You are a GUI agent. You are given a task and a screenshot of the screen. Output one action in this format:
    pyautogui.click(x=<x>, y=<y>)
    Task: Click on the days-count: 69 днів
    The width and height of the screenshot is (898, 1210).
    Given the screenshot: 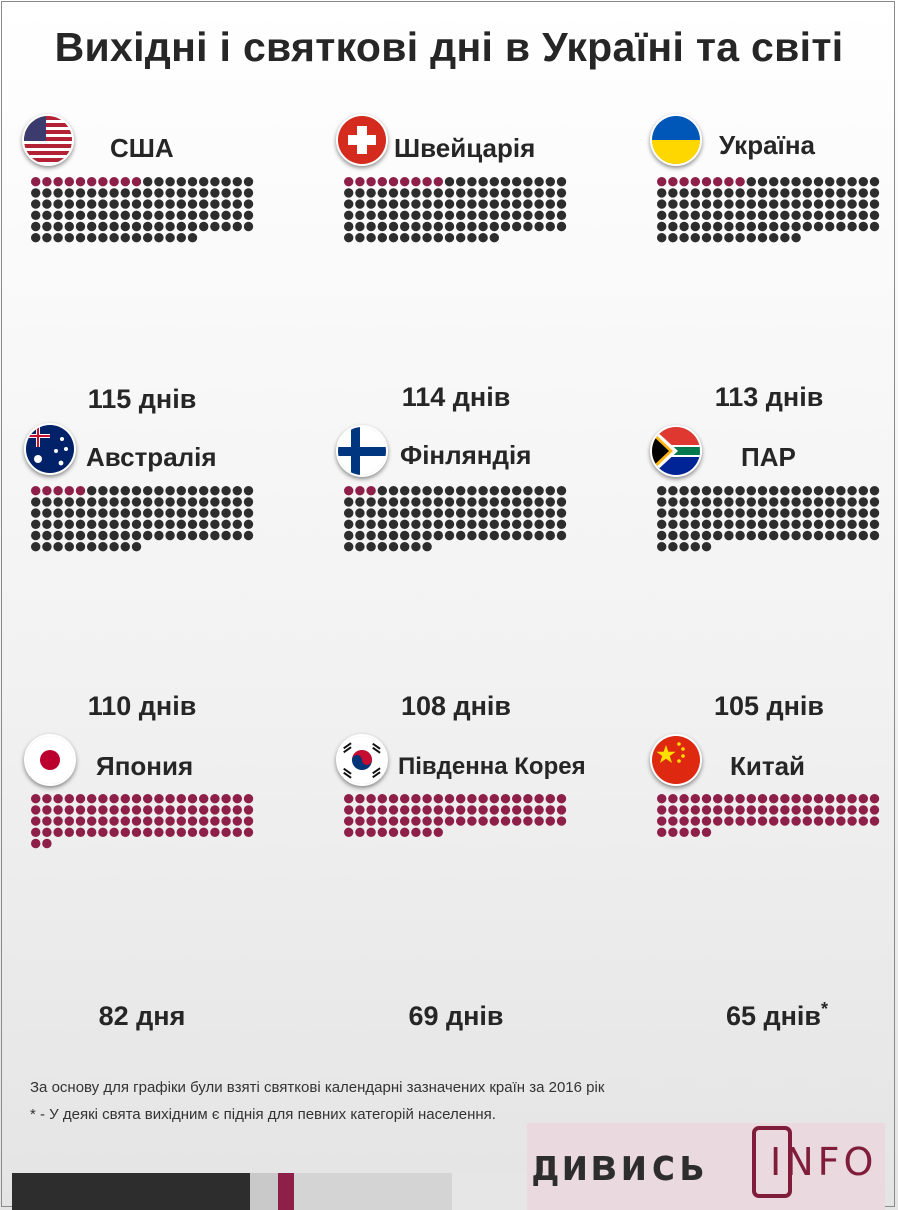 What is the action you would take?
    pyautogui.click(x=456, y=1016)
    